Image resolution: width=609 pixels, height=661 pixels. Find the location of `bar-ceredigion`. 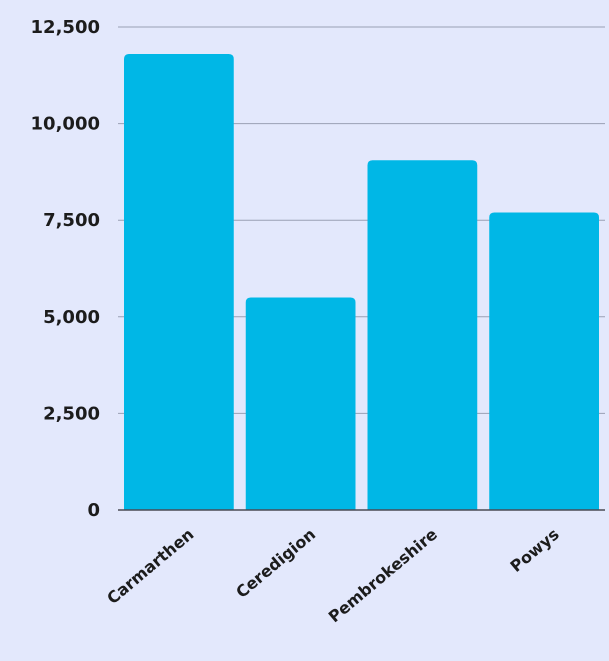

bar-ceredigion is located at coordinates (300, 403).